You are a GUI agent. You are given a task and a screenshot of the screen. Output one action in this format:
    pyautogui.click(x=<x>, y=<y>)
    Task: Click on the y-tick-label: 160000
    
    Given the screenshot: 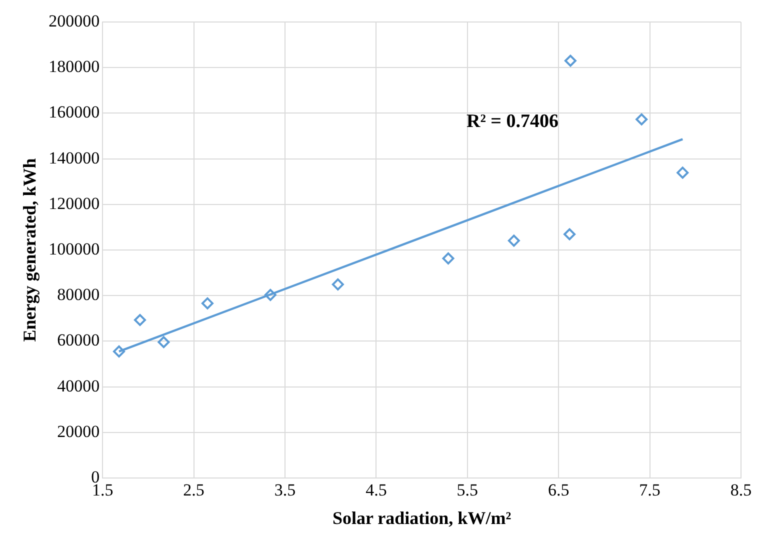 What is the action you would take?
    pyautogui.click(x=74, y=112)
    